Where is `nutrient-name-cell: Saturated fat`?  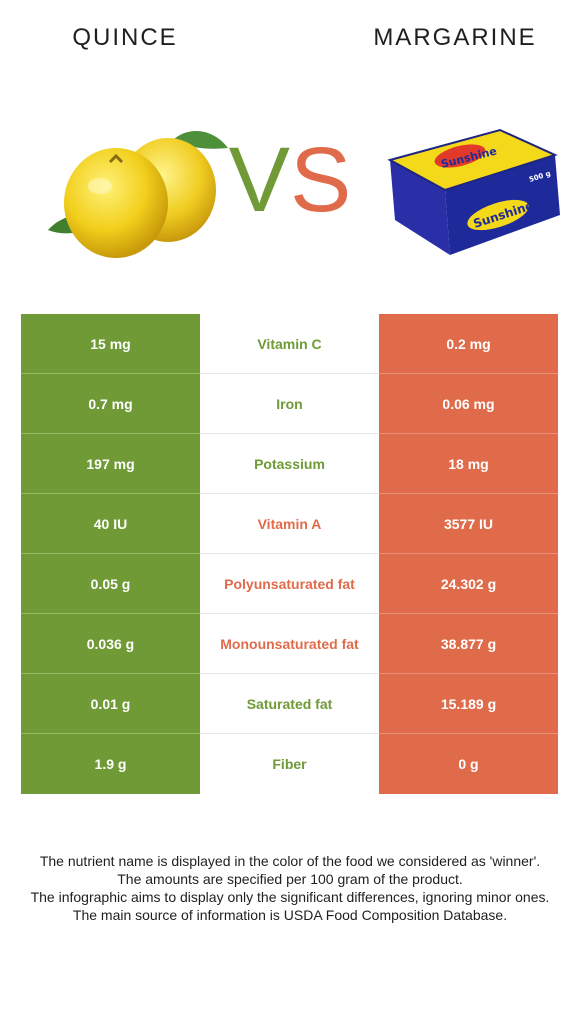
nutrient-name-cell: Saturated fat is located at coordinates (289, 704).